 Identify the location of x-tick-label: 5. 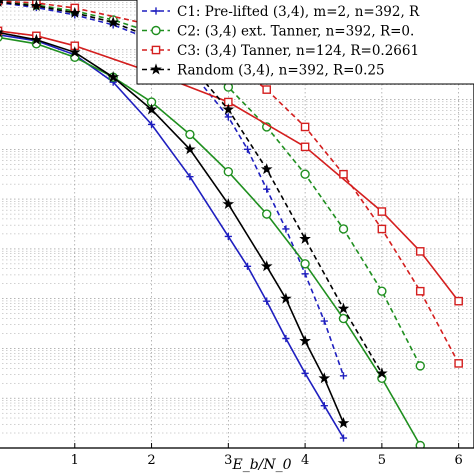
(382, 460).